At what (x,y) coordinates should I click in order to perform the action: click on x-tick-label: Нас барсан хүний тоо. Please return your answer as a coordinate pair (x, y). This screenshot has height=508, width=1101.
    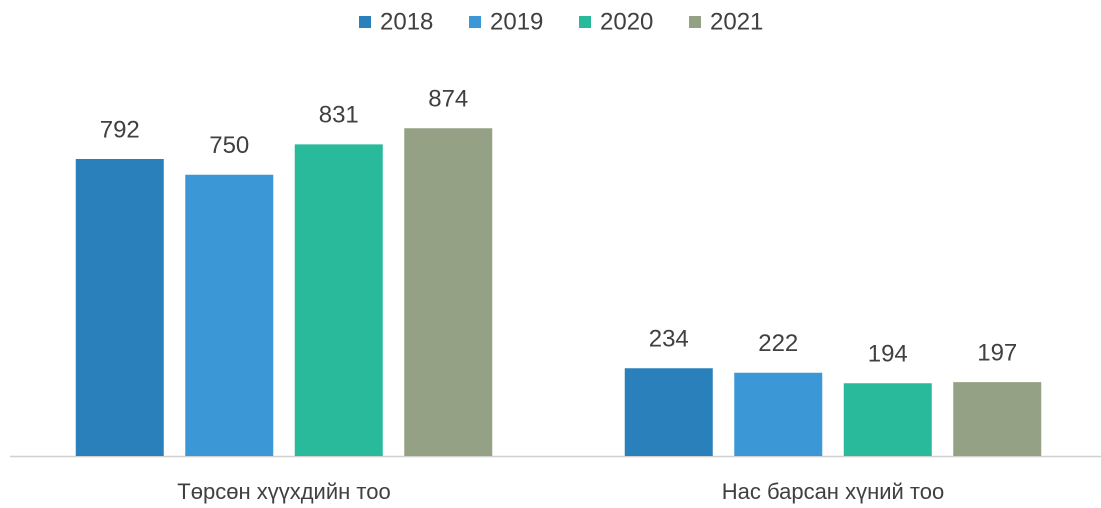
    Looking at the image, I should click on (833, 491).